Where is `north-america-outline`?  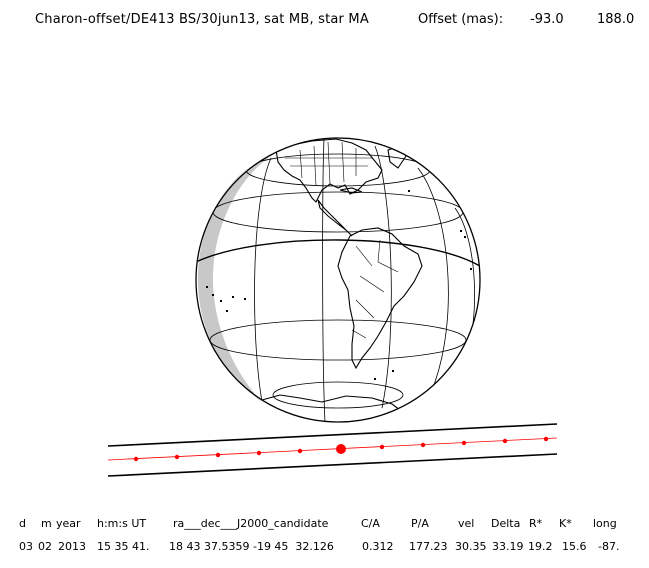
north-america-outline is located at coordinates (329, 170).